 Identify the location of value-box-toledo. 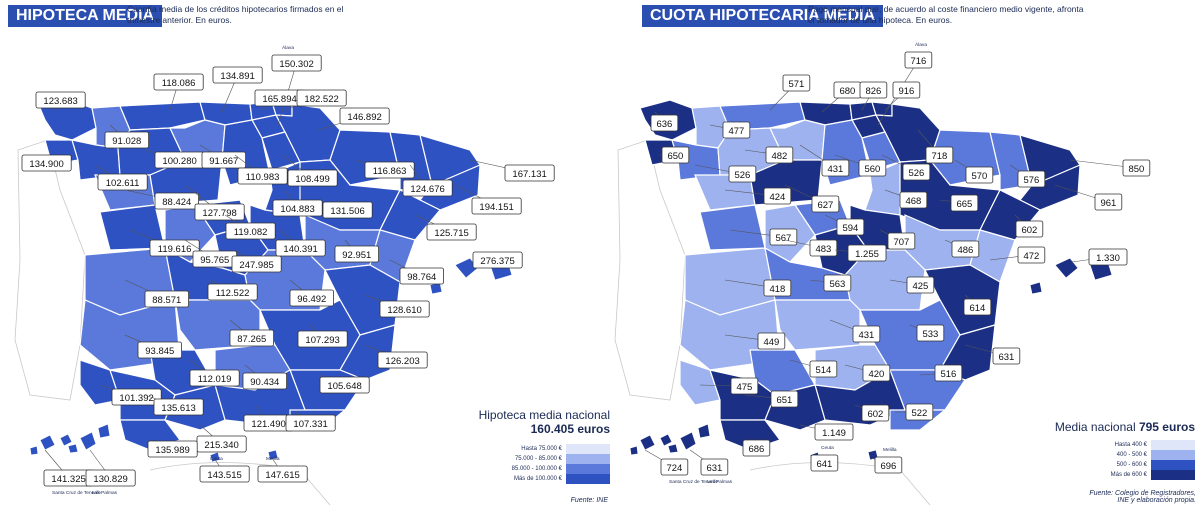
(232, 292).